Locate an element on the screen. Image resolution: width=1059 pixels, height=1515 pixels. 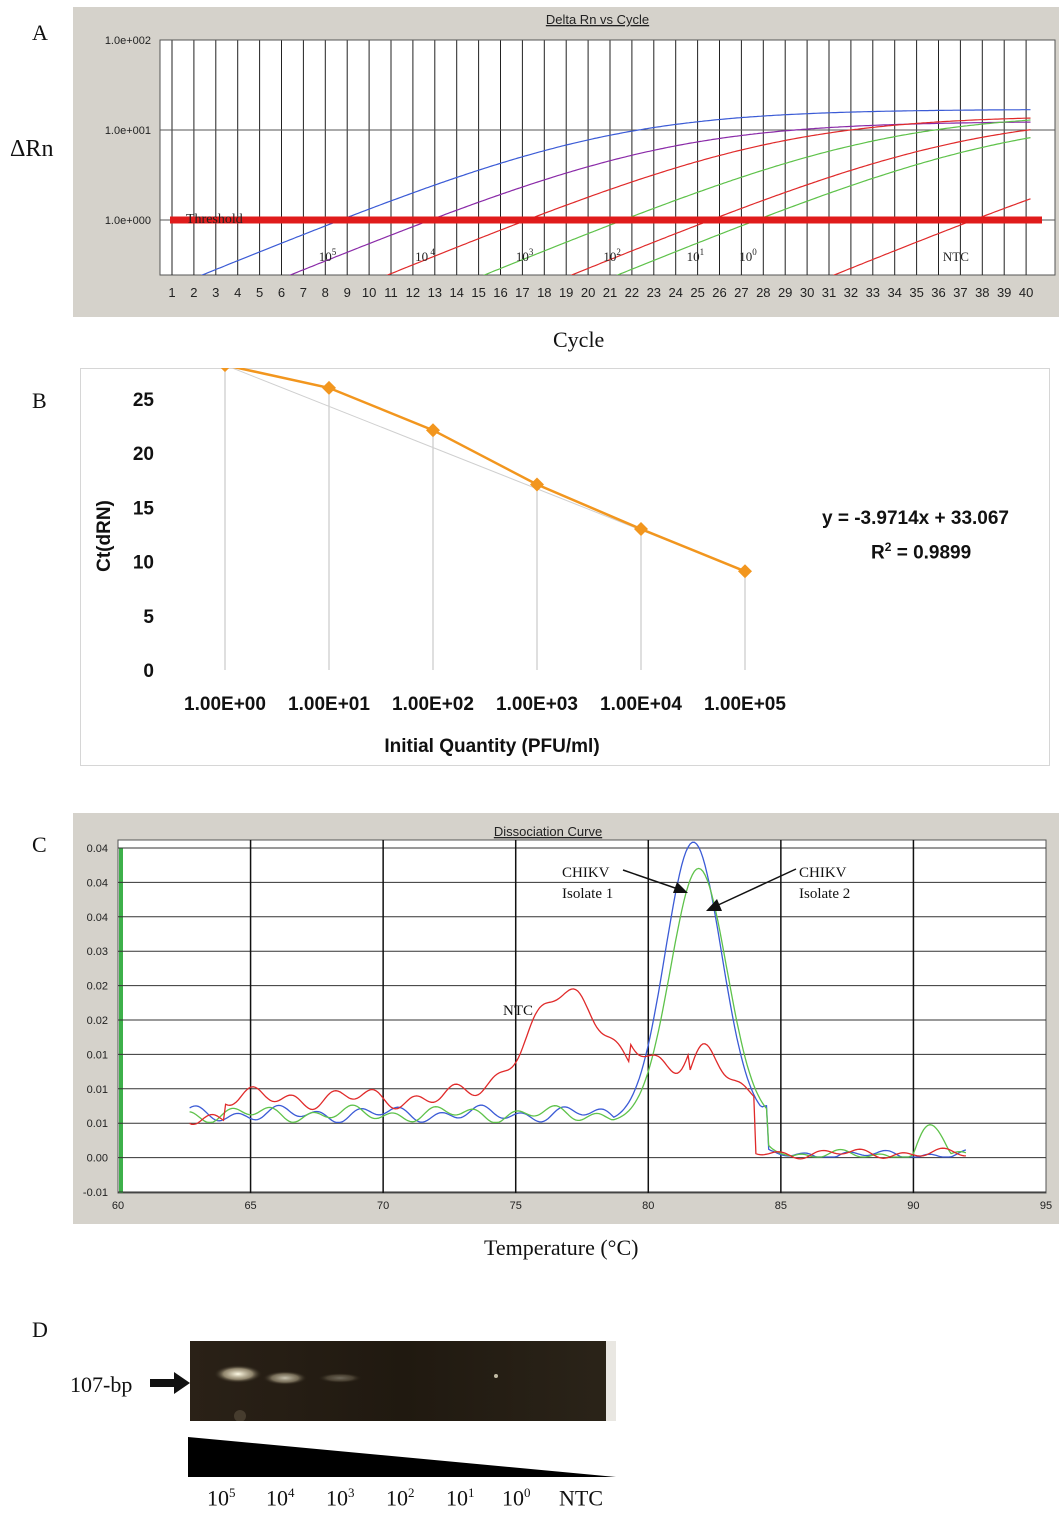
panel-a-x-tick-label: 23 is located at coordinates (654, 292).